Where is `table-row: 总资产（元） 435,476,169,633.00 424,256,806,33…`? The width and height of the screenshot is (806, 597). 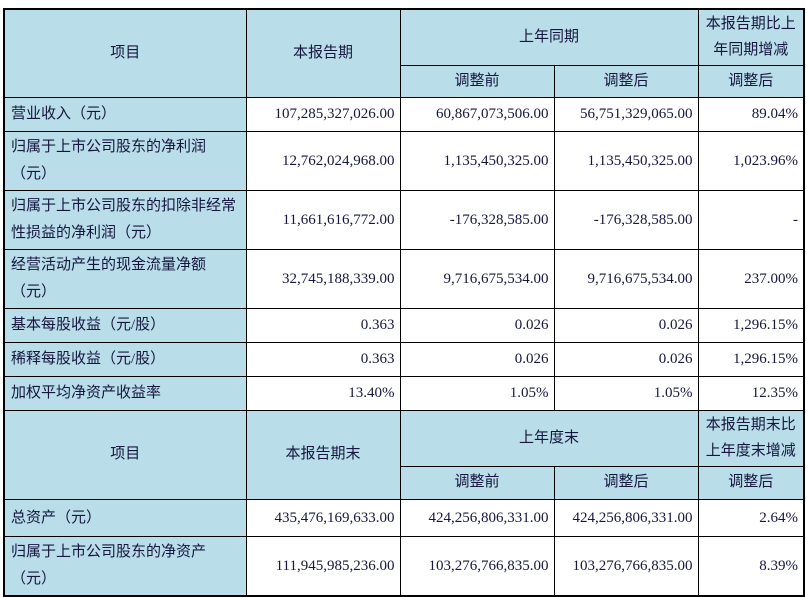
table-row: 总资产（元） 435,476,169,633.00 424,256,806,33… is located at coordinates (404, 518).